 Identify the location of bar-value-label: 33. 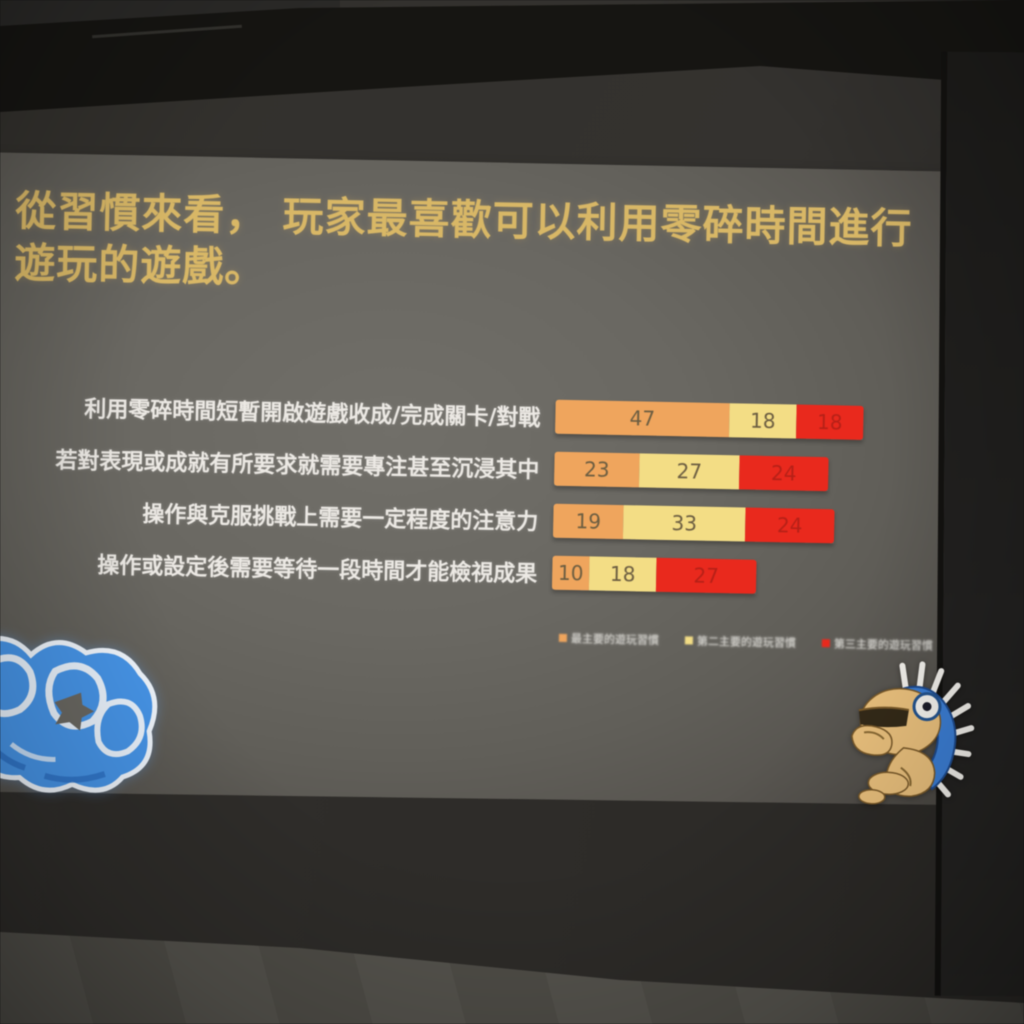
(684, 523).